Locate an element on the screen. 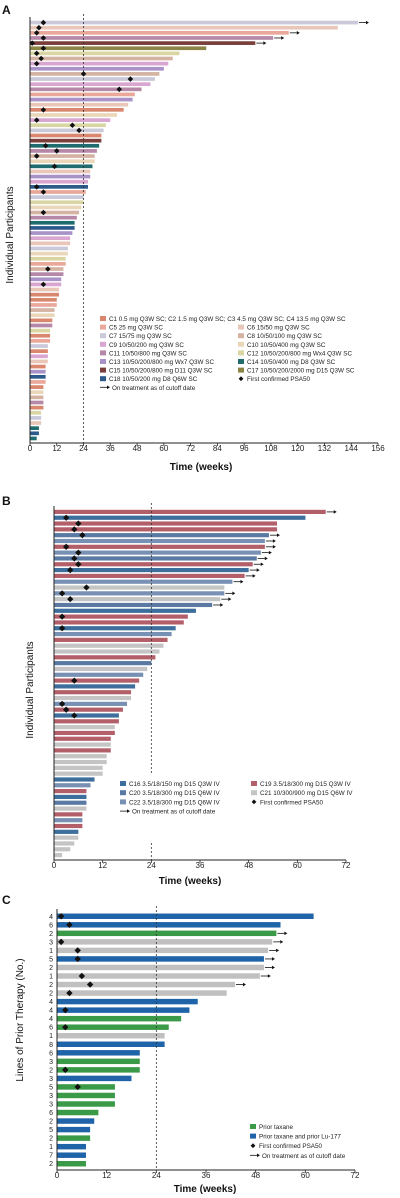  panel-1-ongoing-arrow-8-head is located at coordinates (266, 558).